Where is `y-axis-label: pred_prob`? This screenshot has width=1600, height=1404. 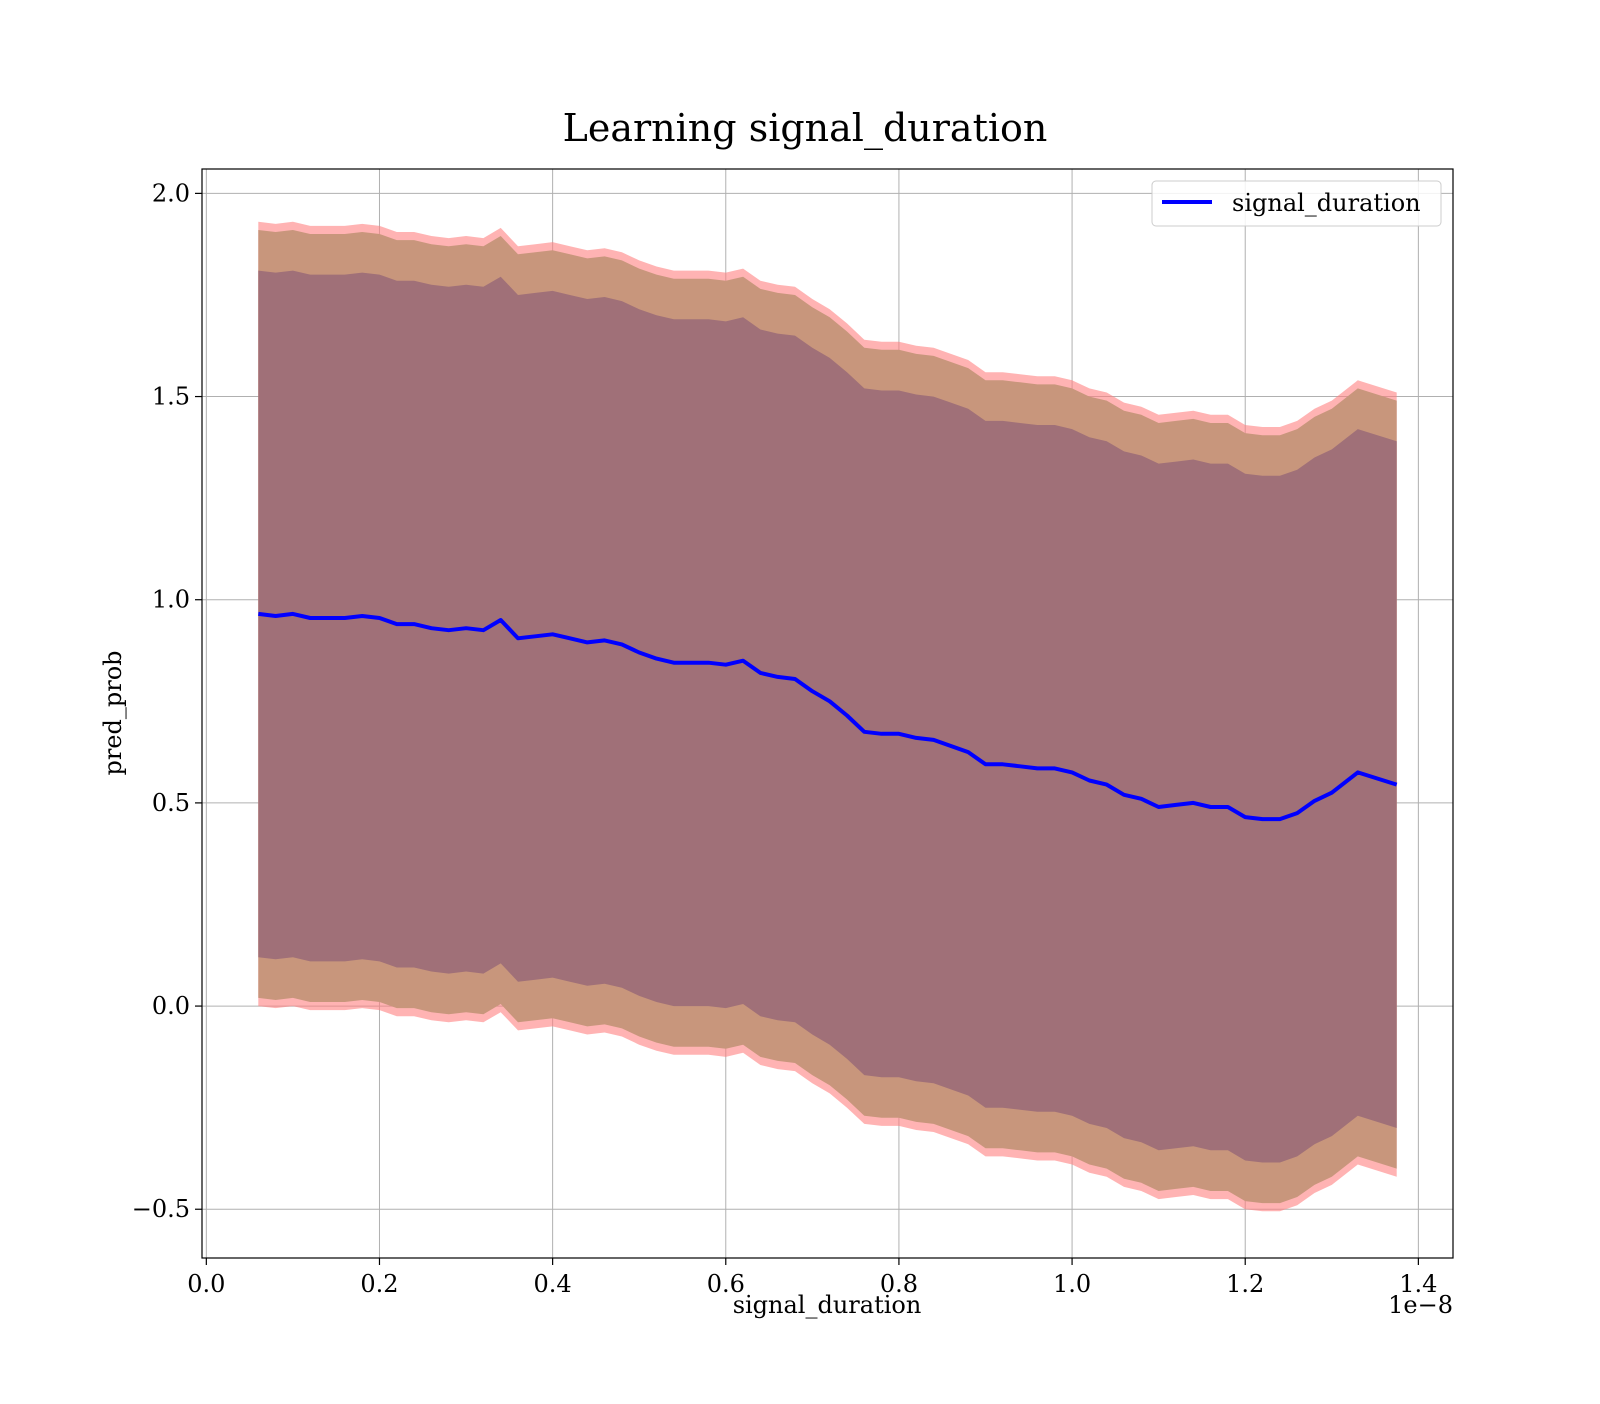
y-axis-label: pred_prob is located at coordinates (113, 712).